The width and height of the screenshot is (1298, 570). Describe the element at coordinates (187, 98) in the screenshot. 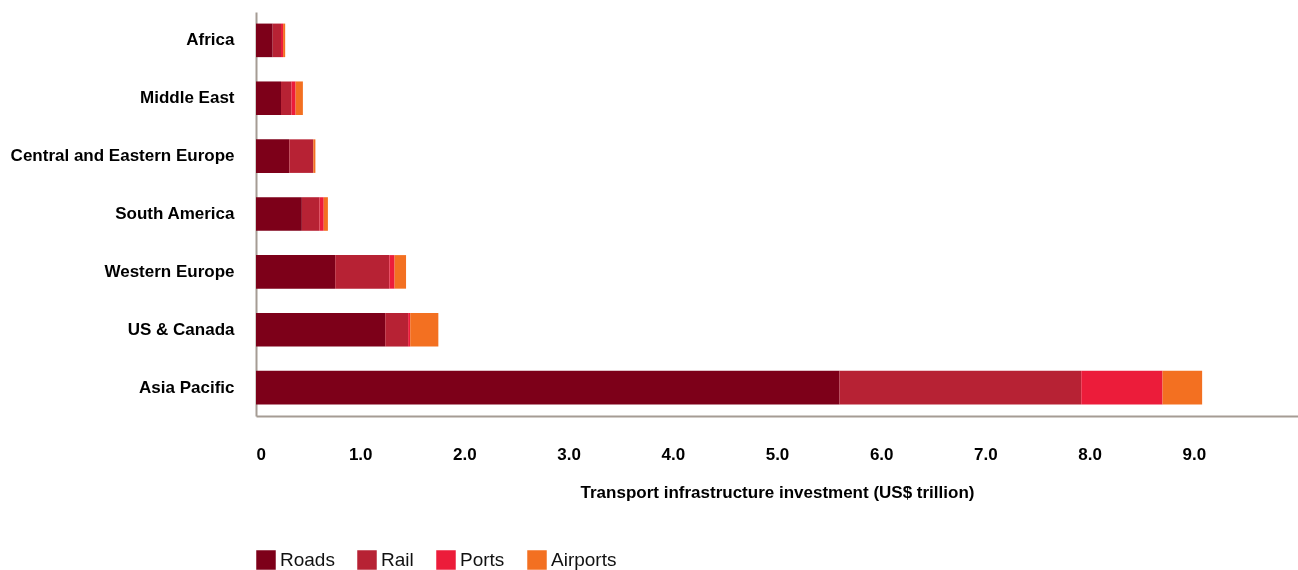

I see `y-tick-label: Middle East` at that location.